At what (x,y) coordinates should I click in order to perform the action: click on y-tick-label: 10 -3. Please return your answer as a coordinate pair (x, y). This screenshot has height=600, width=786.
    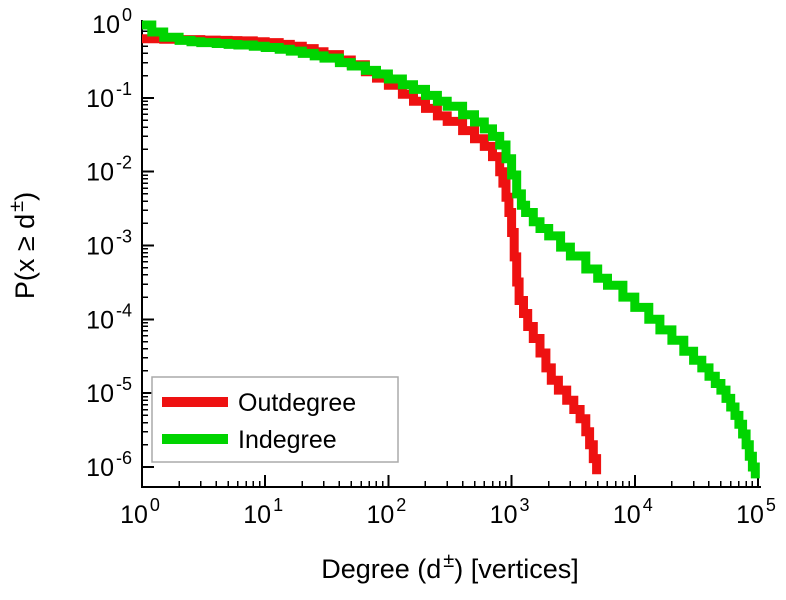
    Looking at the image, I should click on (109, 244).